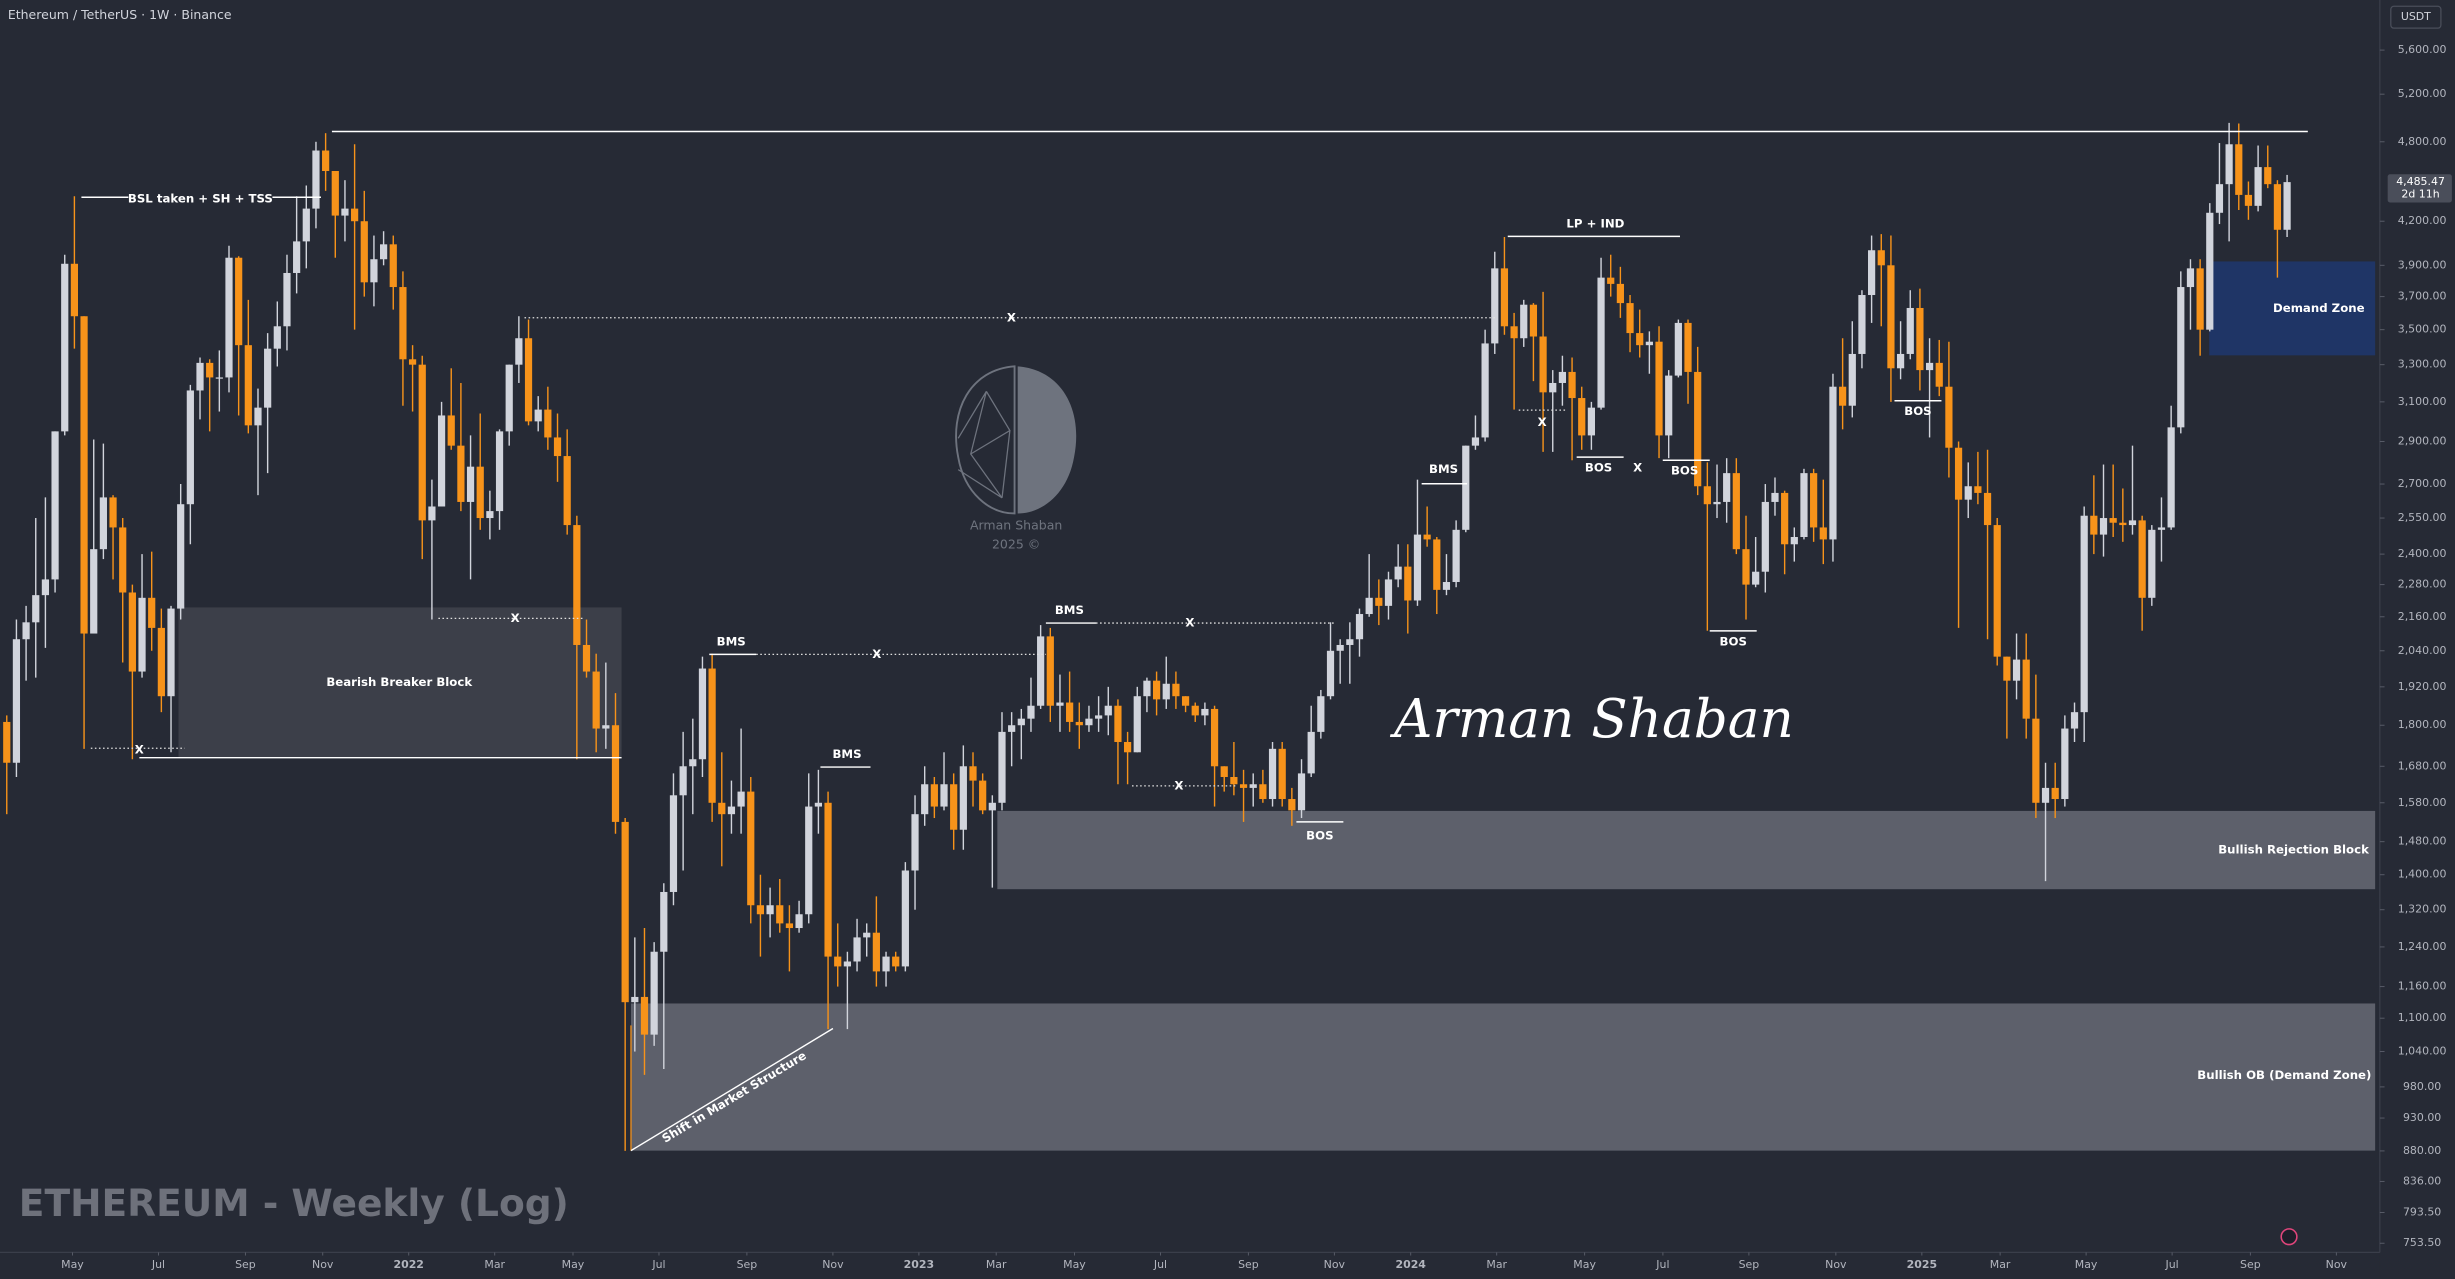 Image resolution: width=2455 pixels, height=1279 pixels. What do you see at coordinates (2319, 308) in the screenshot?
I see `annotation: Demand Zone` at bounding box center [2319, 308].